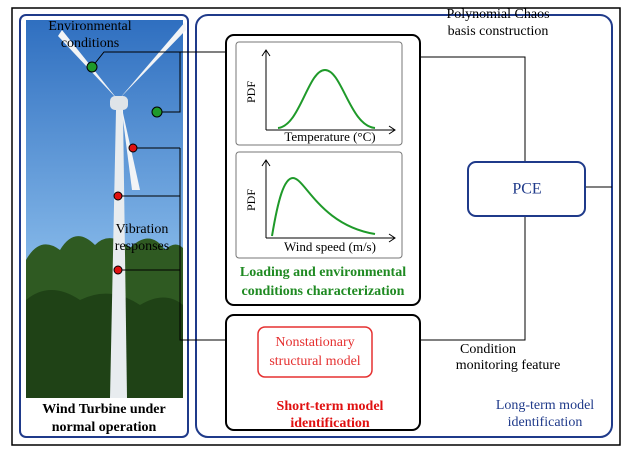 This screenshot has width=630, height=455. I want to click on loading-caption: Loading and environmental, so click(323, 272).